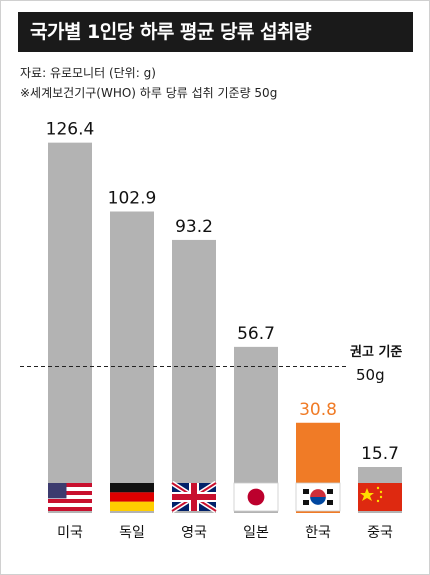 This screenshot has width=430, height=575. Describe the element at coordinates (70, 533) in the screenshot. I see `category-label-1: 미국` at that location.